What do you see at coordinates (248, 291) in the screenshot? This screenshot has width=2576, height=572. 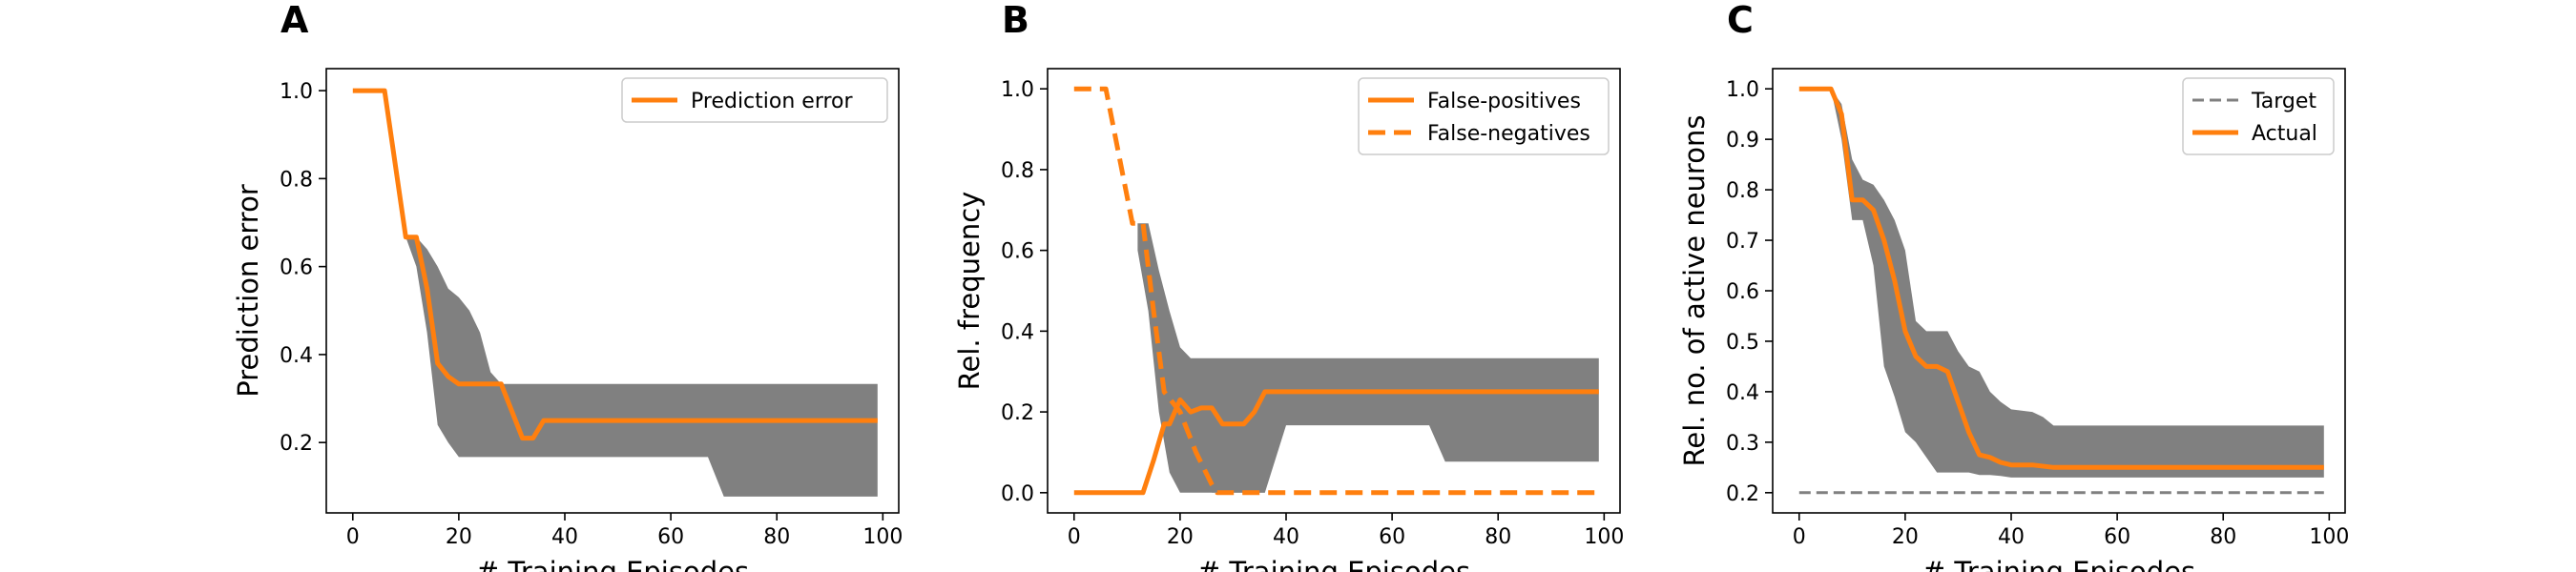 I see `y-axis-label: Prediction error` at bounding box center [248, 291].